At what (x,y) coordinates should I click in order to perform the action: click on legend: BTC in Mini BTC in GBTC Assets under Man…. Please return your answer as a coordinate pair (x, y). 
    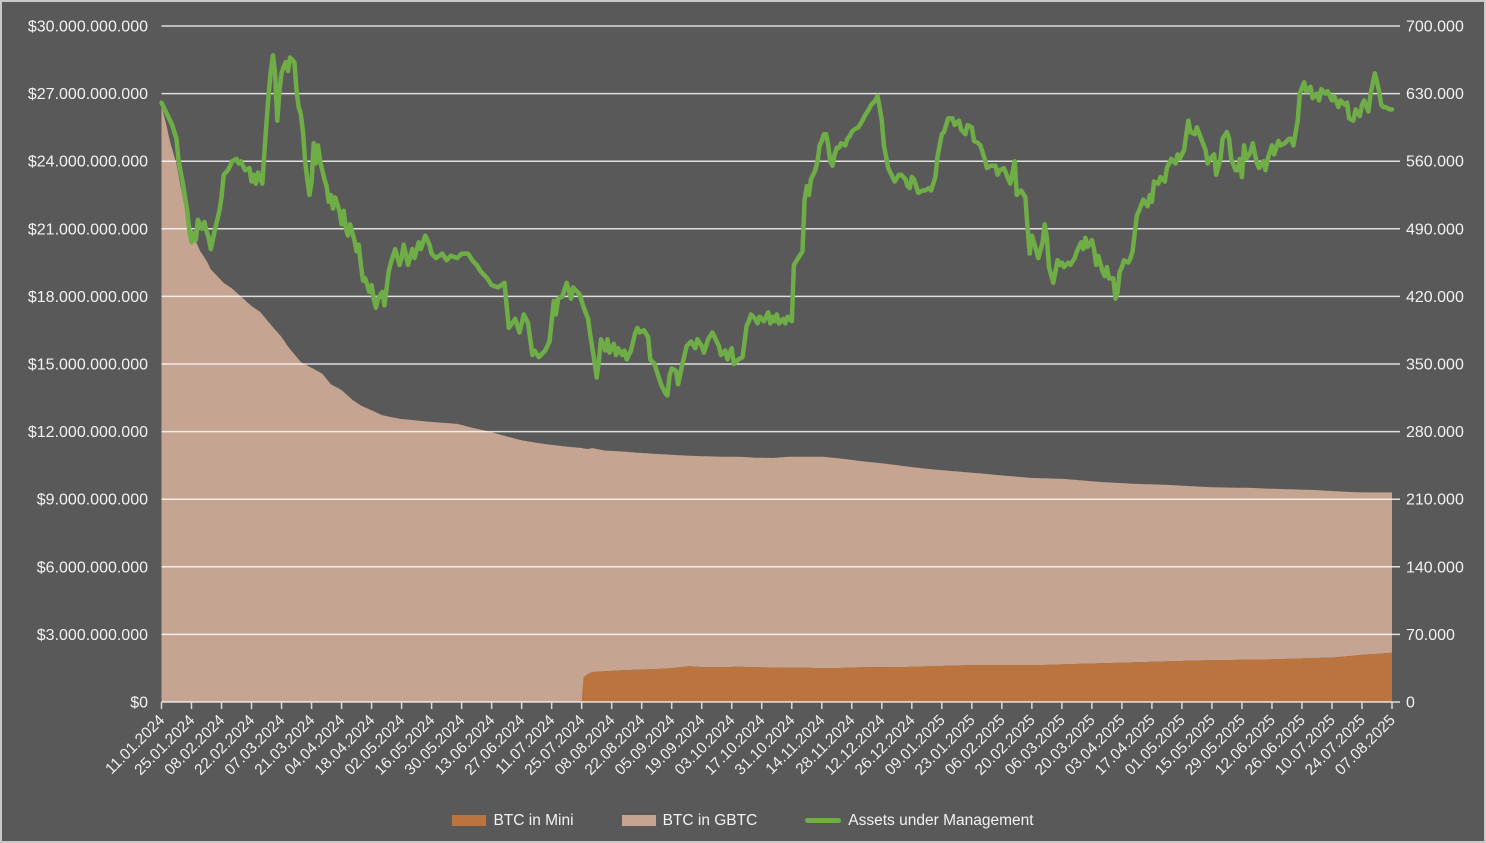
    Looking at the image, I should click on (743, 820).